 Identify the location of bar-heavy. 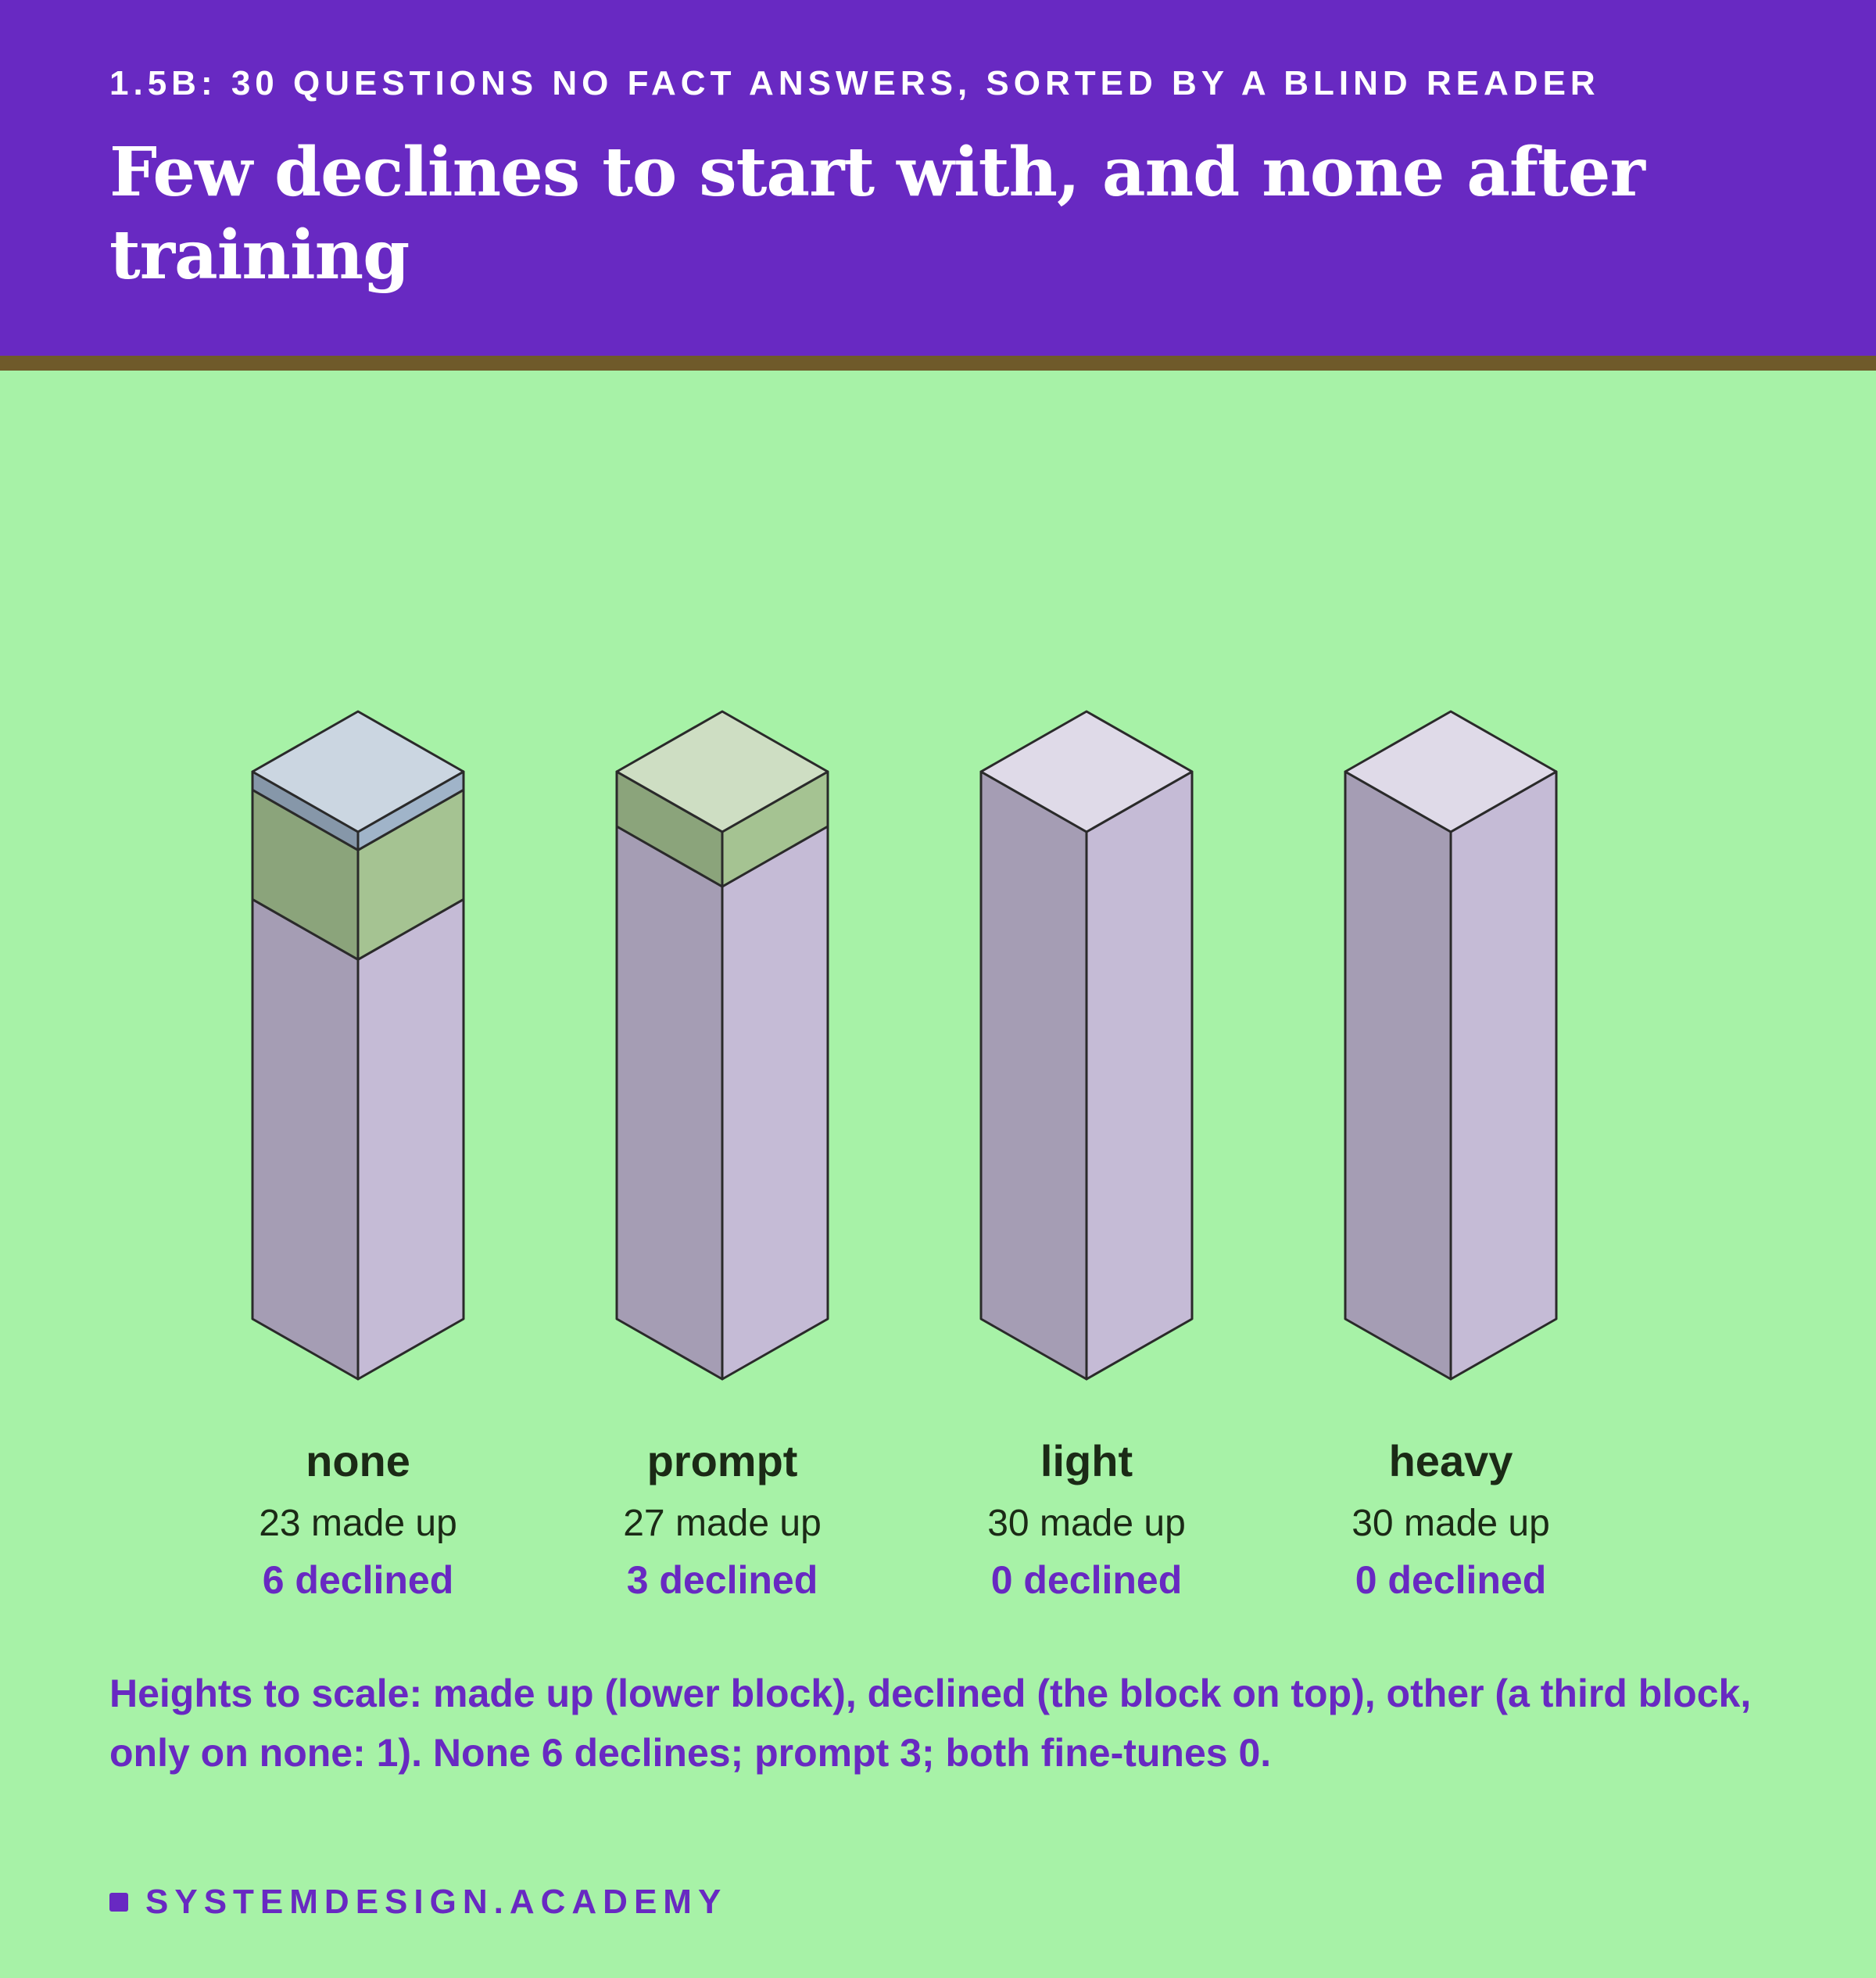
(1451, 1045).